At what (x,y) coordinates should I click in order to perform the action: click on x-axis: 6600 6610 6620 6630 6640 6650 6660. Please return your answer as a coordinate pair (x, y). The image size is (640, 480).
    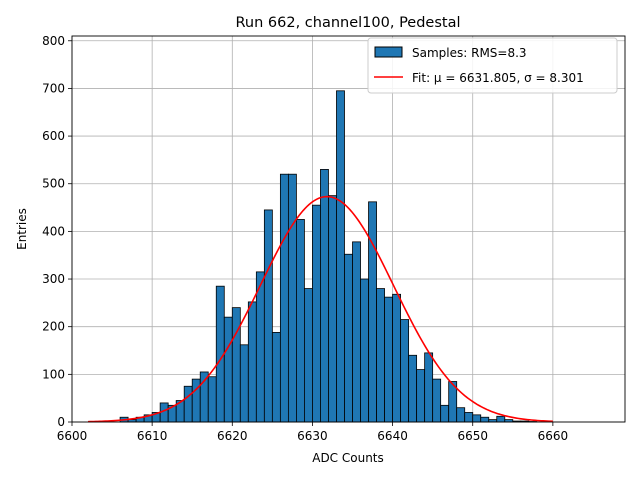
    Looking at the image, I should click on (312, 432).